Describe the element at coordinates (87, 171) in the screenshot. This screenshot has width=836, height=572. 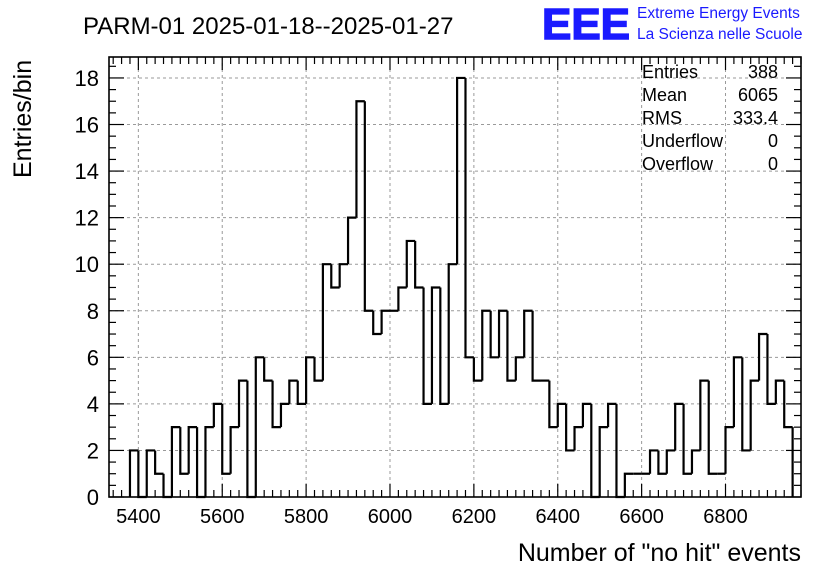
I see `y-tick-label: 14` at that location.